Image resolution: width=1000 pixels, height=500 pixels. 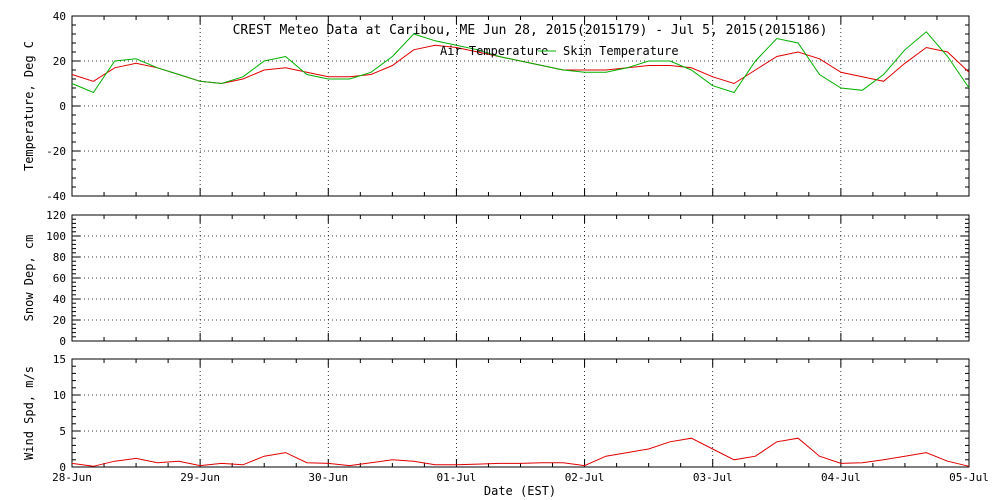 I want to click on y-tick-label: 100, so click(x=56, y=236).